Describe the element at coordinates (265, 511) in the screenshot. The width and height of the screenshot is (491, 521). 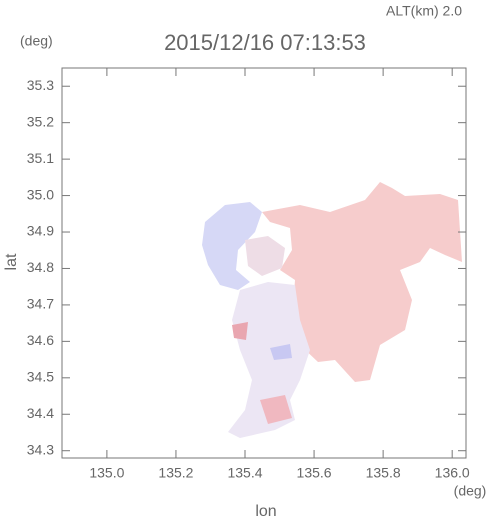
I see `x-axis-label: lon` at that location.